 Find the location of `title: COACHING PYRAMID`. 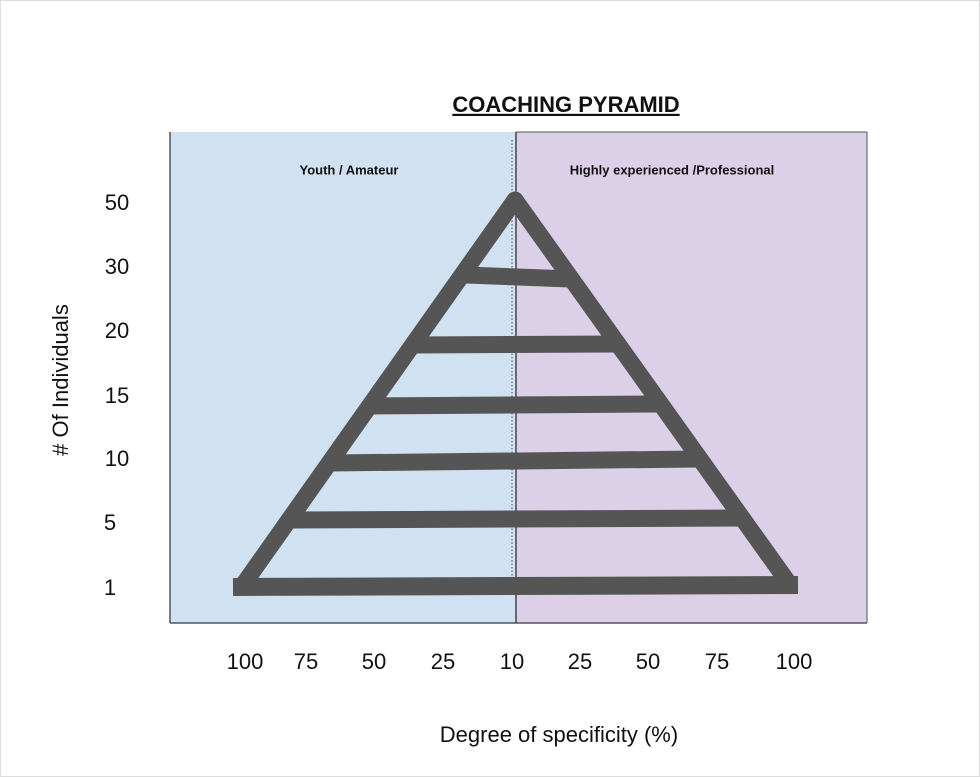

title: COACHING PYRAMID is located at coordinates (565, 104).